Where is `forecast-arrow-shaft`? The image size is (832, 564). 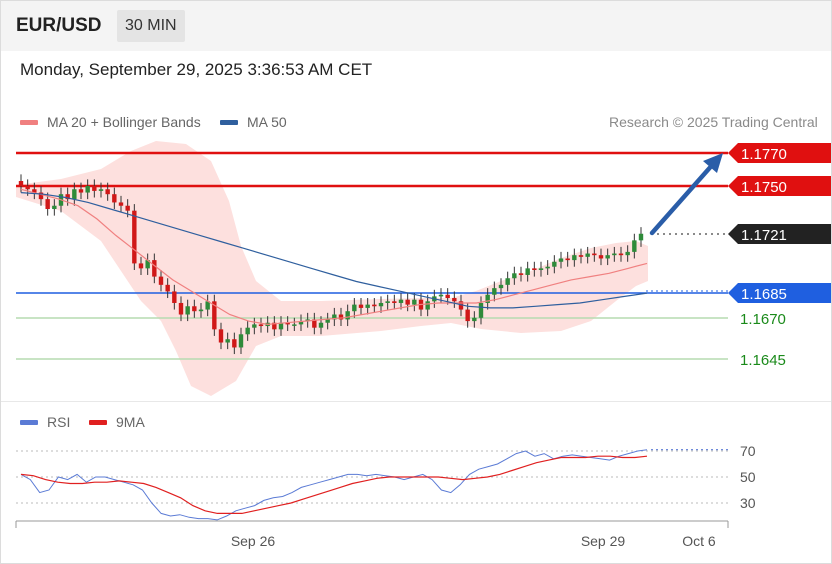 forecast-arrow-shaft is located at coordinates (683, 198).